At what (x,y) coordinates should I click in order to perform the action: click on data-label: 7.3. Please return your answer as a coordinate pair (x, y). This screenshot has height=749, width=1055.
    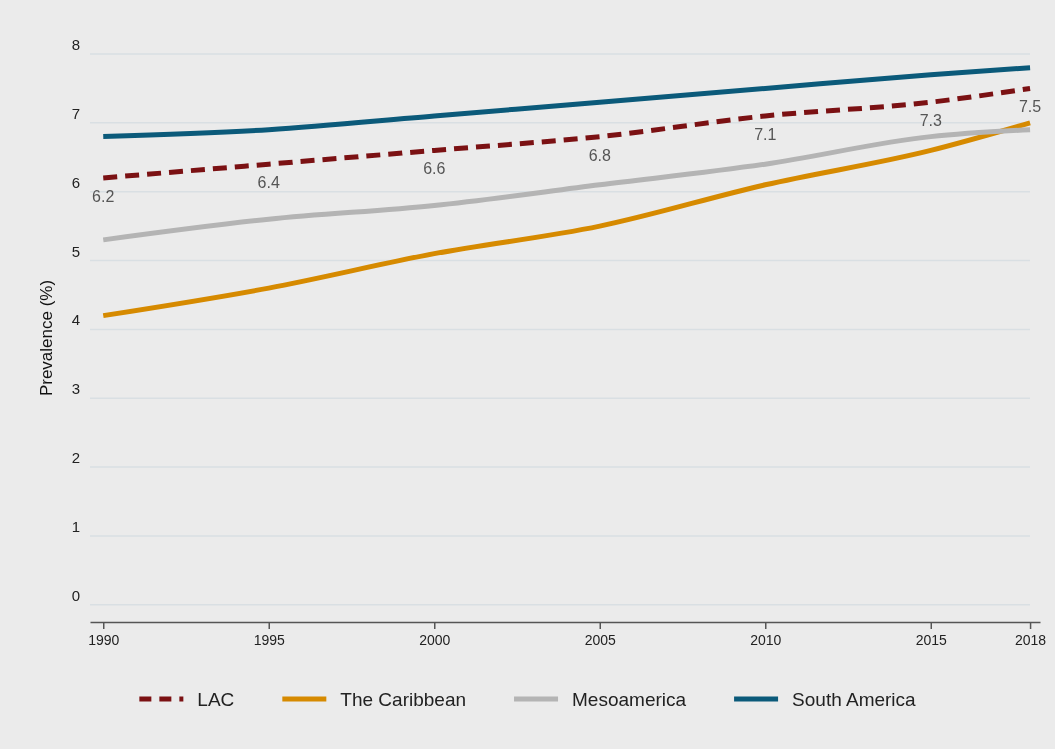
    Looking at the image, I should click on (930, 121).